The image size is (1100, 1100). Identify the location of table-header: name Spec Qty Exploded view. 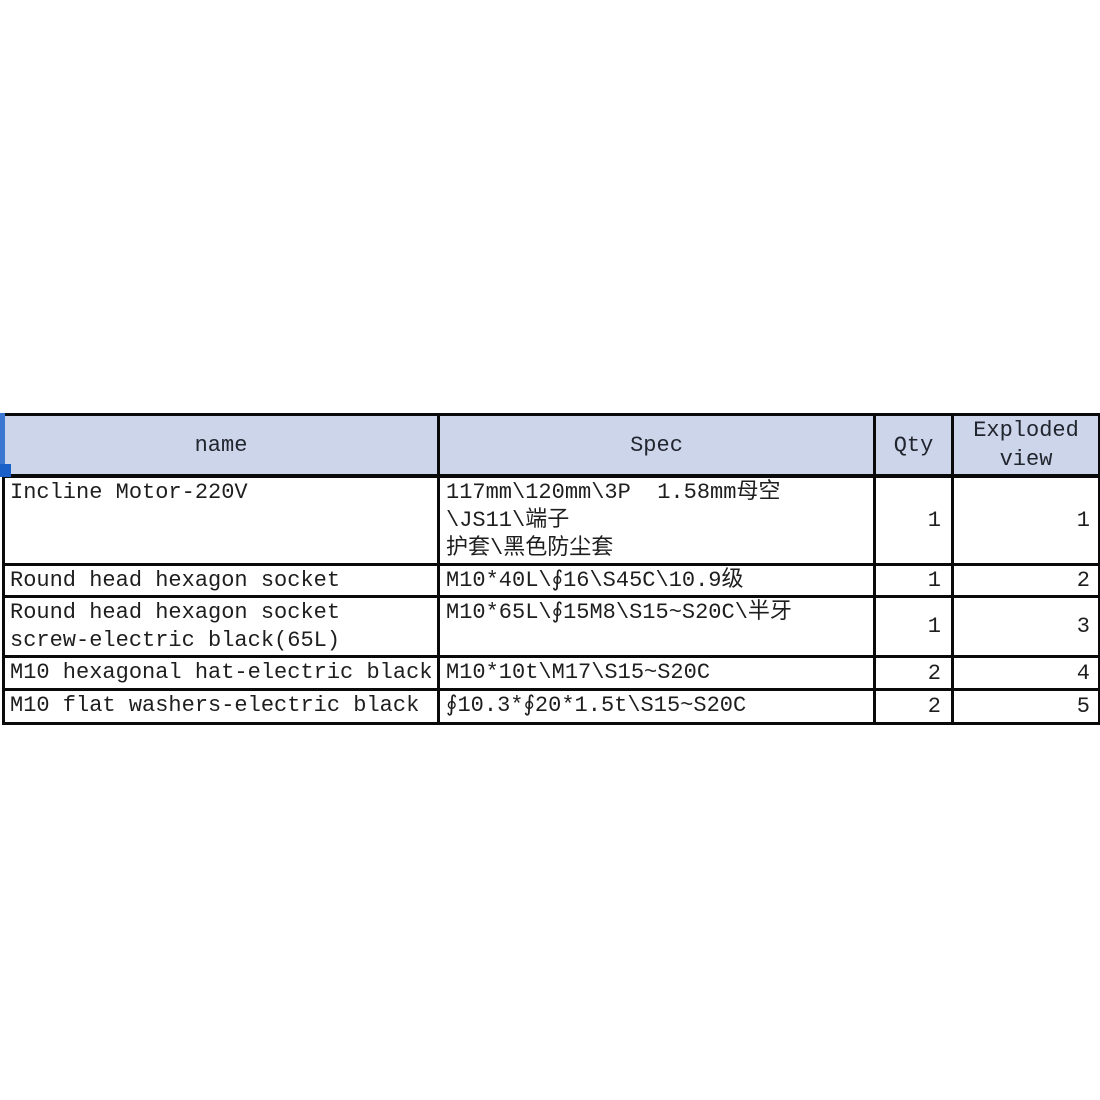
(551, 445).